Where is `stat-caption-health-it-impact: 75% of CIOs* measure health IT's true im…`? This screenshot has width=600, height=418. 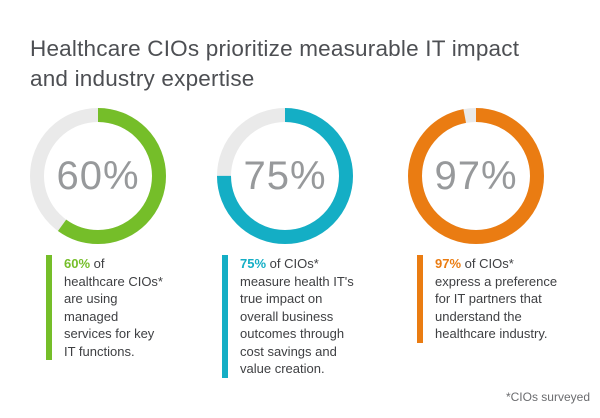
stat-caption-health-it-impact: 75% of CIOs* measure health IT's true im… is located at coordinates (294, 316).